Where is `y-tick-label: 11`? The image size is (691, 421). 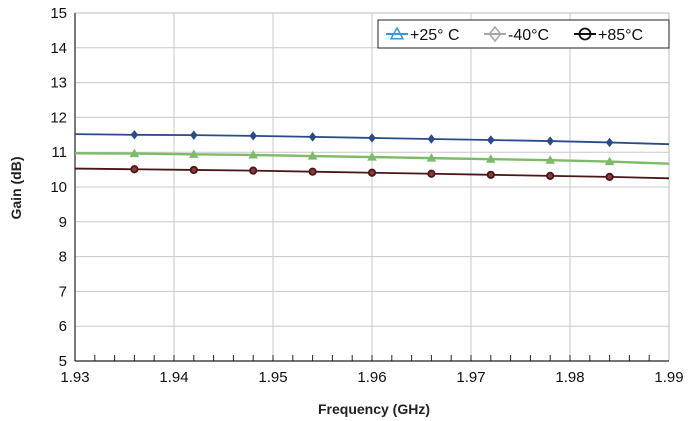 y-tick-label: 11 is located at coordinates (59, 152).